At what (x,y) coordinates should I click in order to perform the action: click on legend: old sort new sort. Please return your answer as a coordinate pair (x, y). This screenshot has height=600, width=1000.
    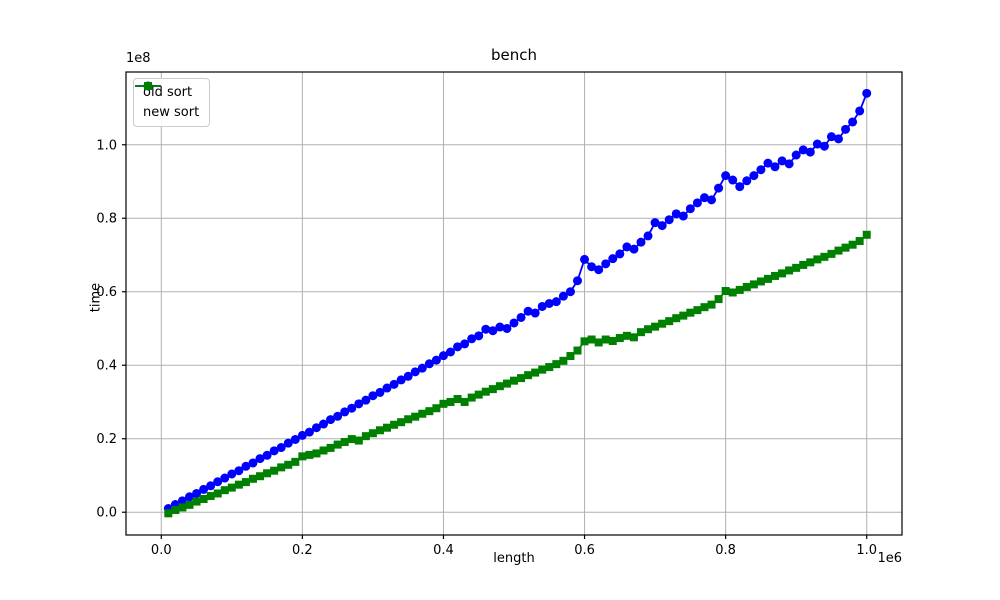
    Looking at the image, I should click on (172, 102).